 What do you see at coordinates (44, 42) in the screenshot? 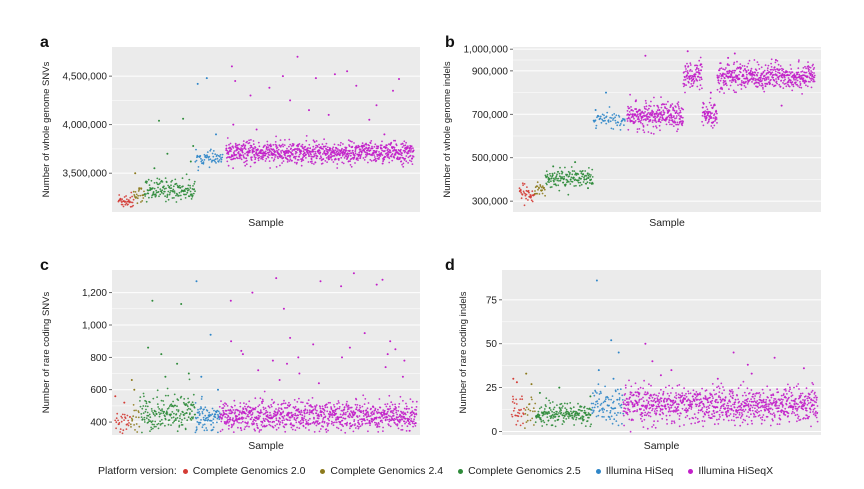
I see `panel-letter: a` at bounding box center [44, 42].